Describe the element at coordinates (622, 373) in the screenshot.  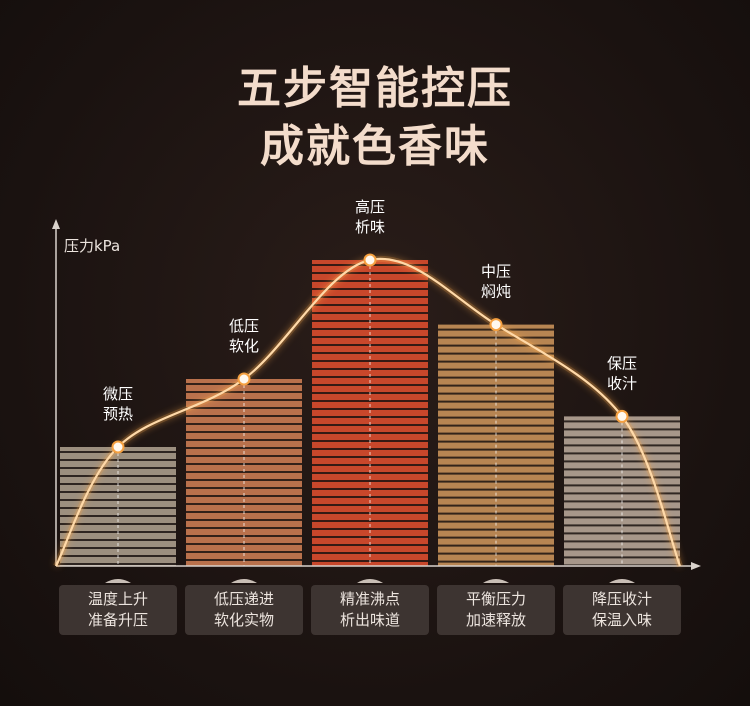
I see `bar-category-label: 保压收汁` at that location.